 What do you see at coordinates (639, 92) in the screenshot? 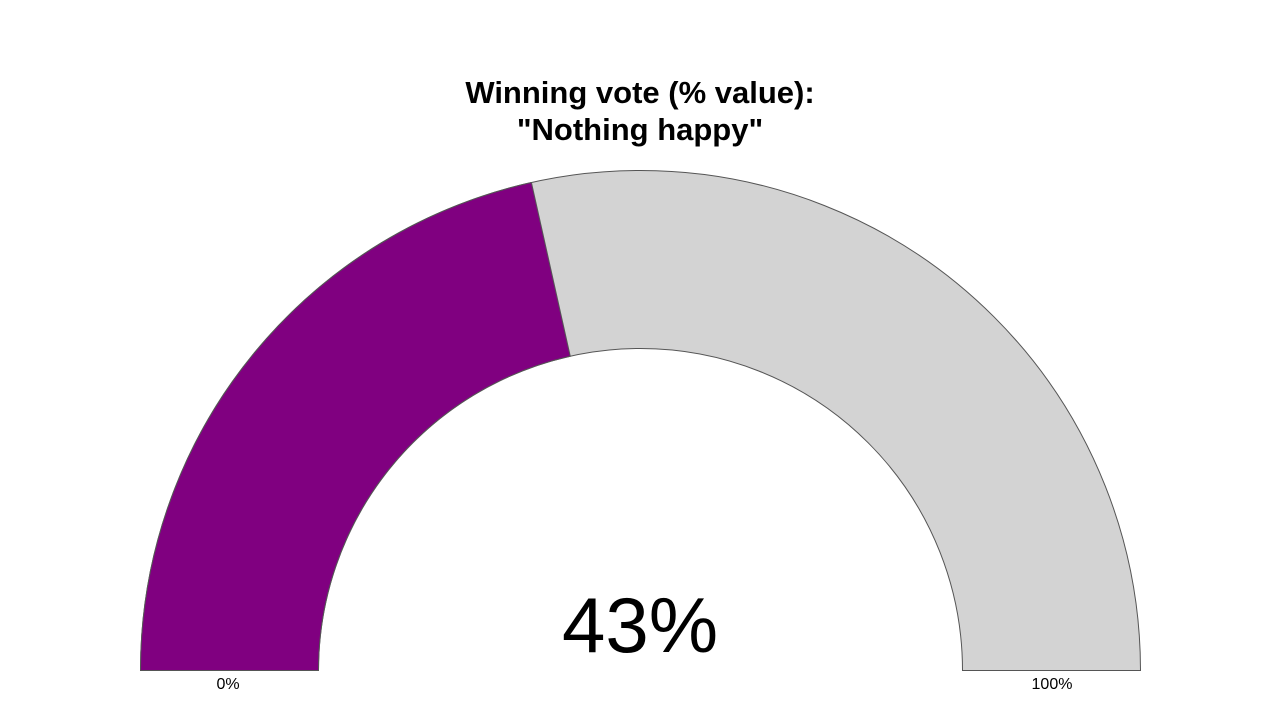
I see `chart-title-line-1: Winning vote (% value):` at bounding box center [639, 92].